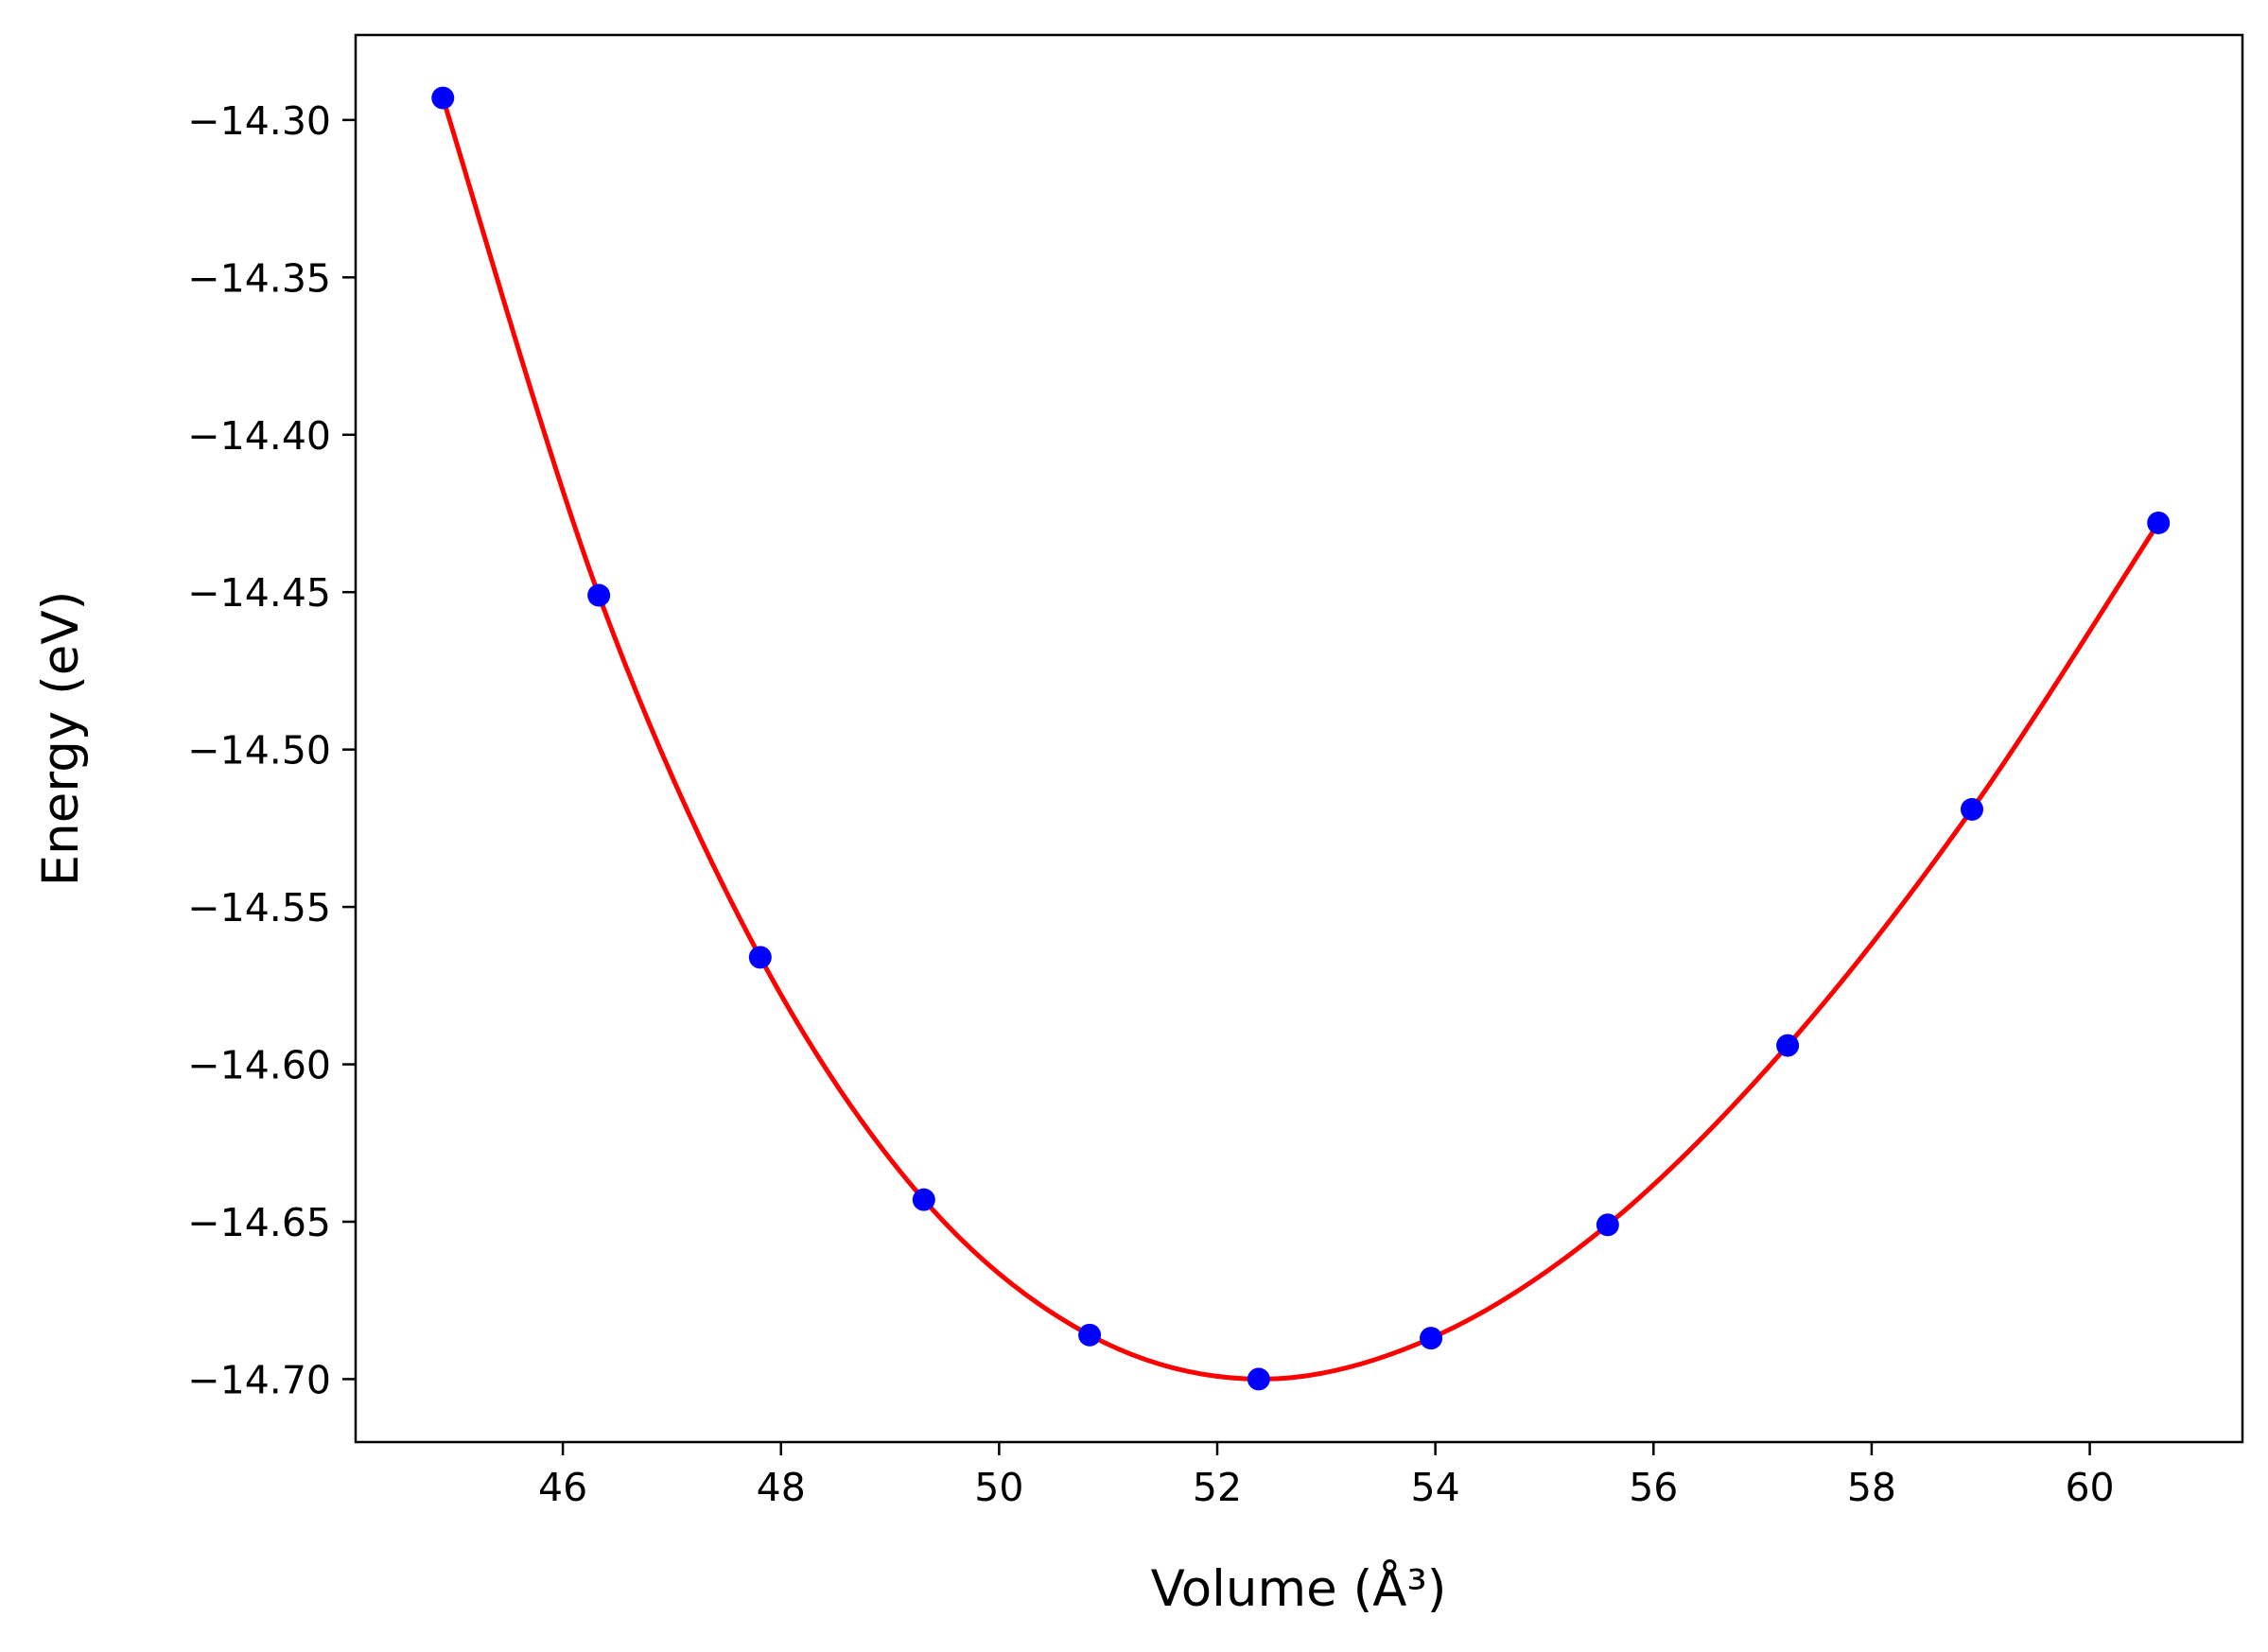 This screenshot has width=2268, height=1652. Describe the element at coordinates (259, 907) in the screenshot. I see `y-tick-label: −14.55` at that location.